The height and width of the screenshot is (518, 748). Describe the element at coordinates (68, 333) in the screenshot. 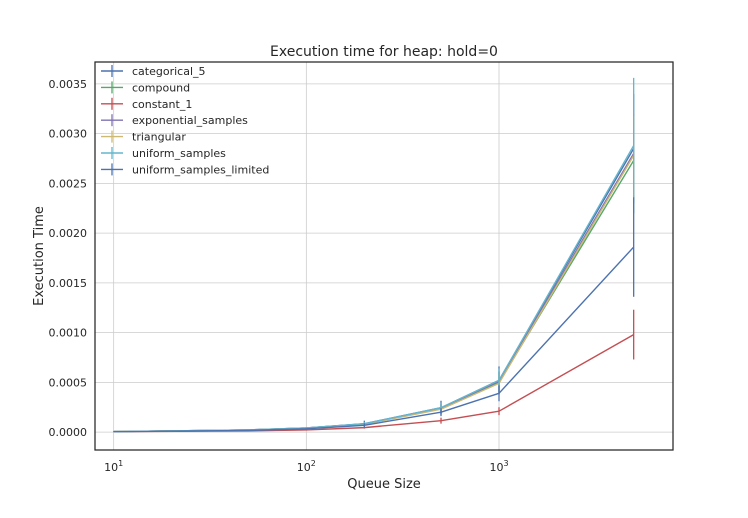

I see `y-tick-label-2: 0.0010` at that location.